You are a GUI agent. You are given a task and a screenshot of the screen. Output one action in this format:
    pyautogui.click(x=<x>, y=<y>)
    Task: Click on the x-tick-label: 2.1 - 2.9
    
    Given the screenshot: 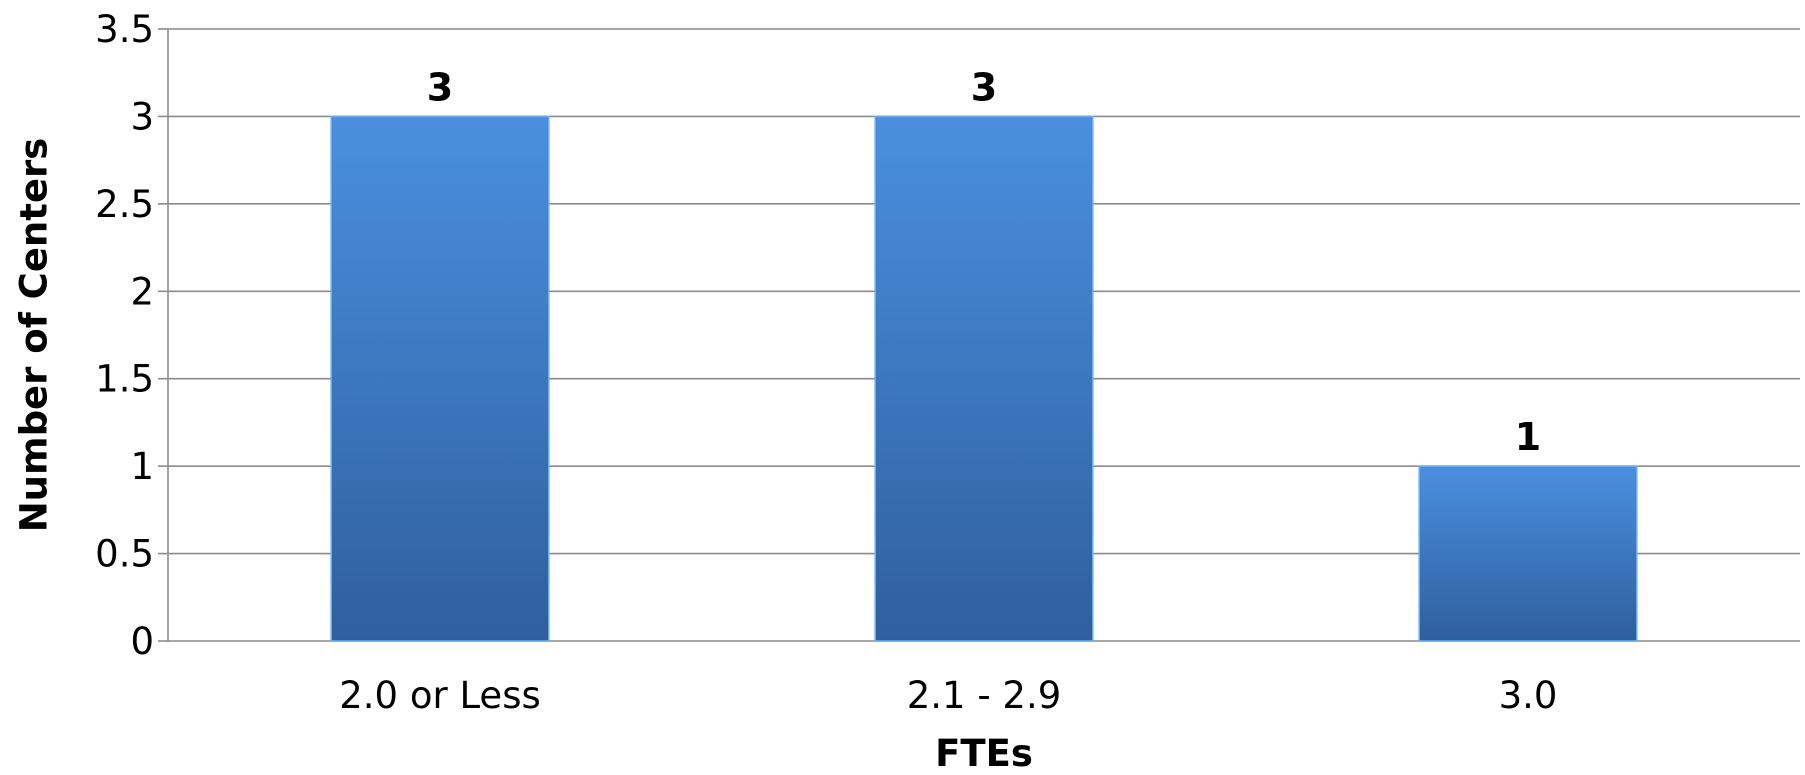 What is the action you would take?
    pyautogui.click(x=984, y=695)
    